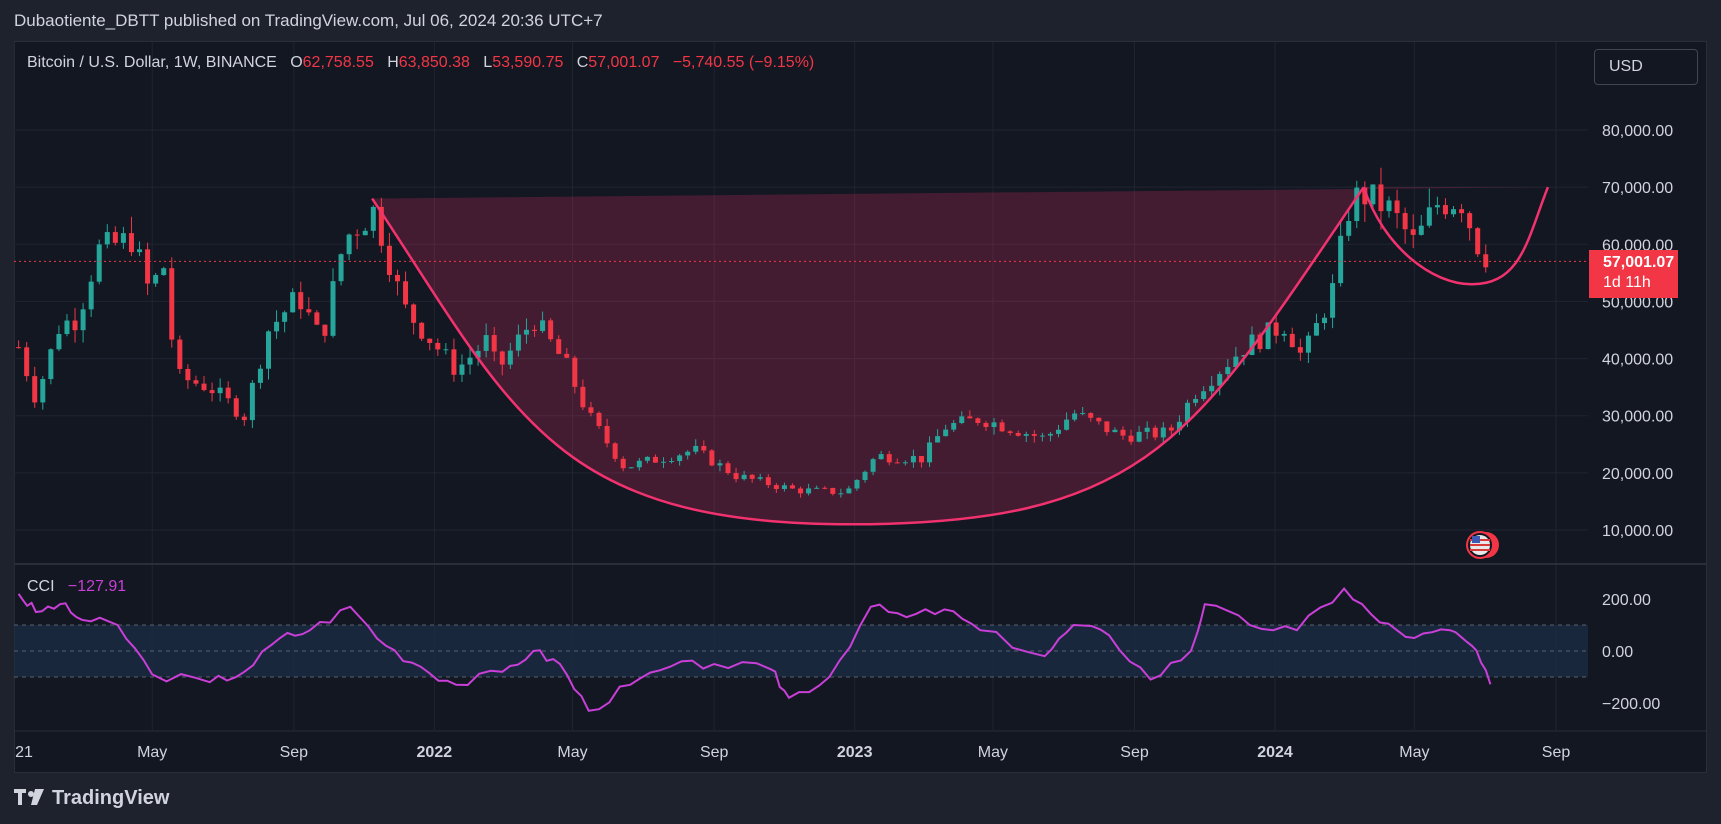 This screenshot has height=824, width=1721. What do you see at coordinates (1637, 360) in the screenshot?
I see `y-tick-label: 40,000.00` at bounding box center [1637, 360].